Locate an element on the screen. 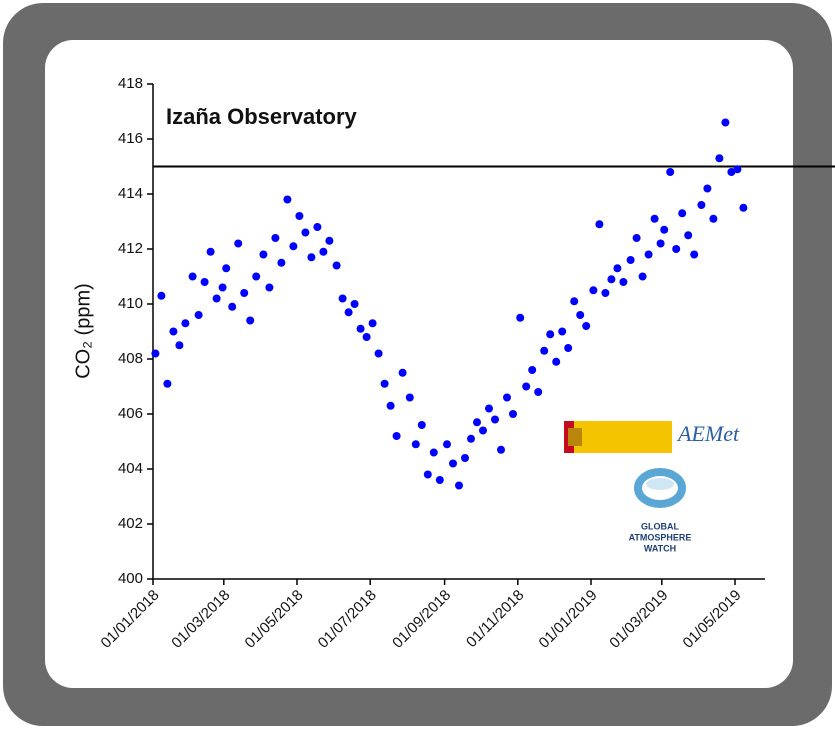 This screenshot has height=734, width=835. y-tick-label: 412 is located at coordinates (130, 248).